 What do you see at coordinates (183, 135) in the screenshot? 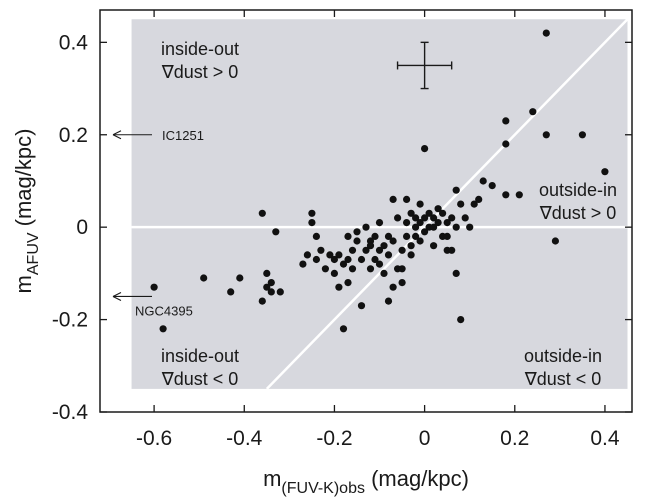
I see `annotation-label: IC1251` at bounding box center [183, 135].